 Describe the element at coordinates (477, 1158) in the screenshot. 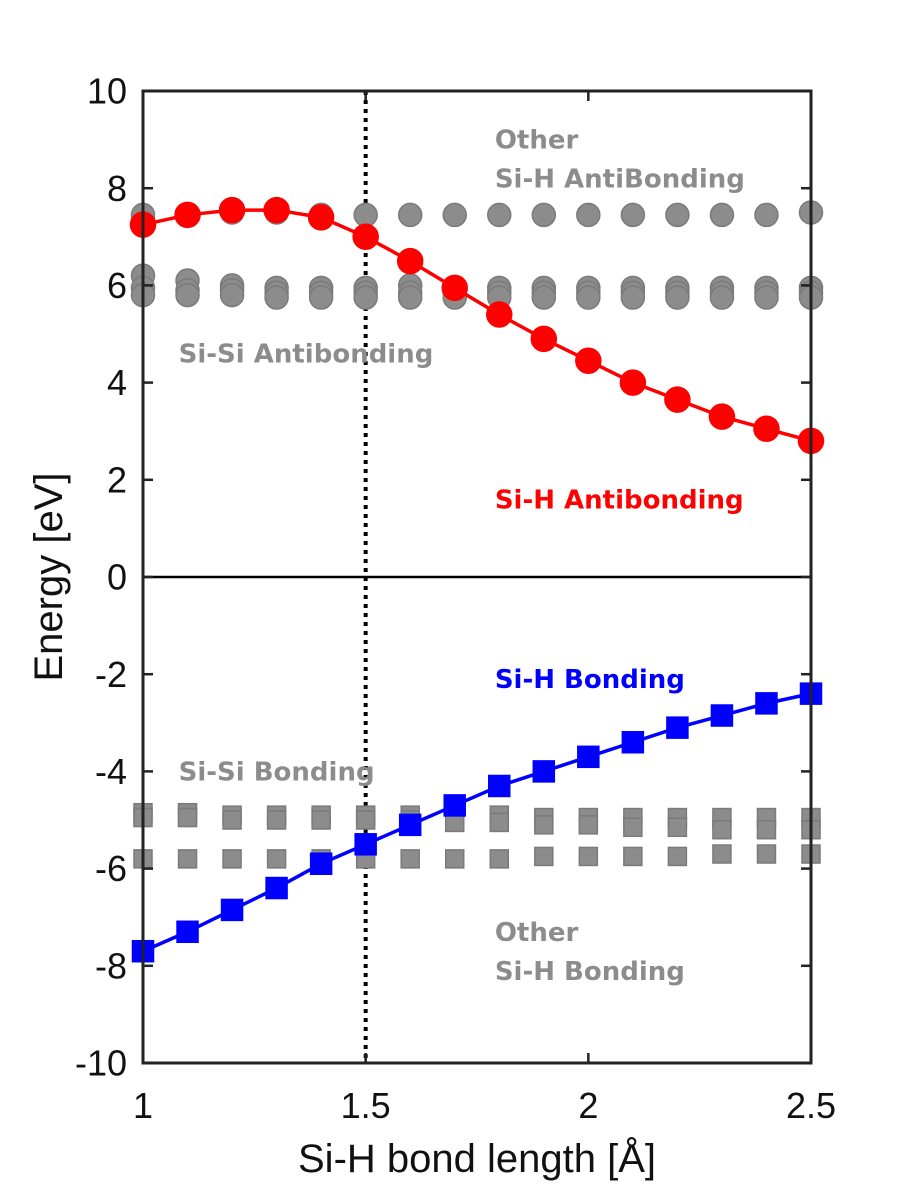

I see `x-axis-title: Si-H bond length [Å]` at that location.